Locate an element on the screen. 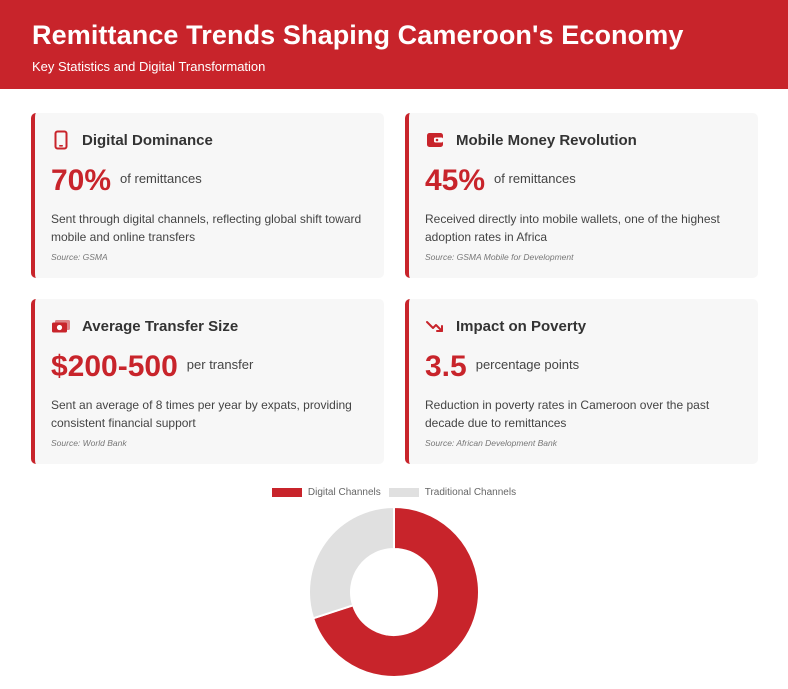 This screenshot has height=689, width=788. stat-unit: percentage points is located at coordinates (527, 364).